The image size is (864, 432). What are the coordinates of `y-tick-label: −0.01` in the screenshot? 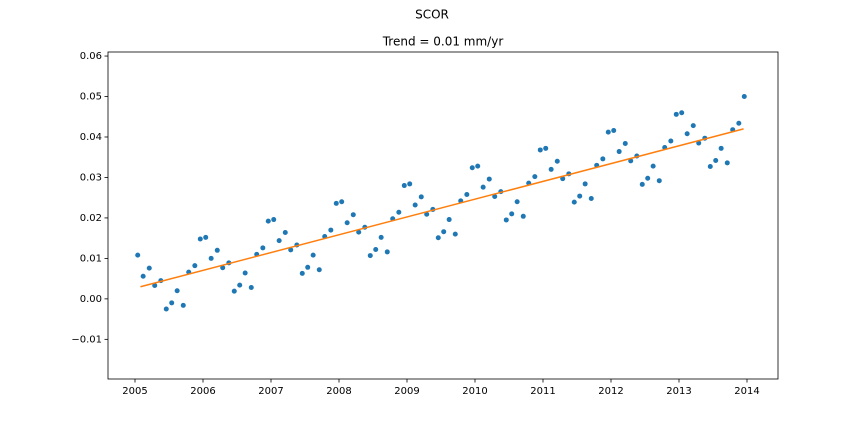 It's located at (86, 339).